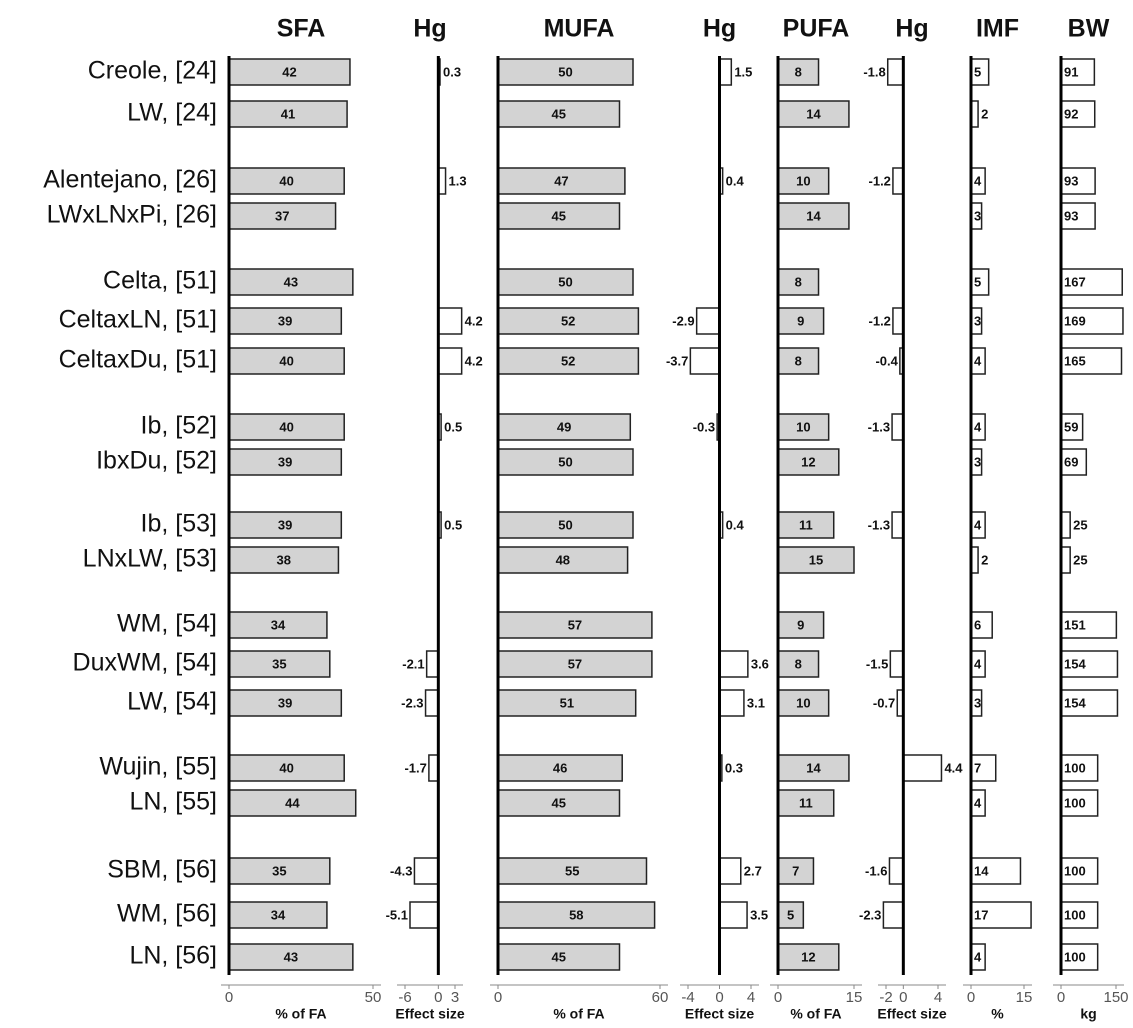 The height and width of the screenshot is (1028, 1133). Describe the element at coordinates (876, 870) in the screenshot. I see `value-label: -1.6` at that location.